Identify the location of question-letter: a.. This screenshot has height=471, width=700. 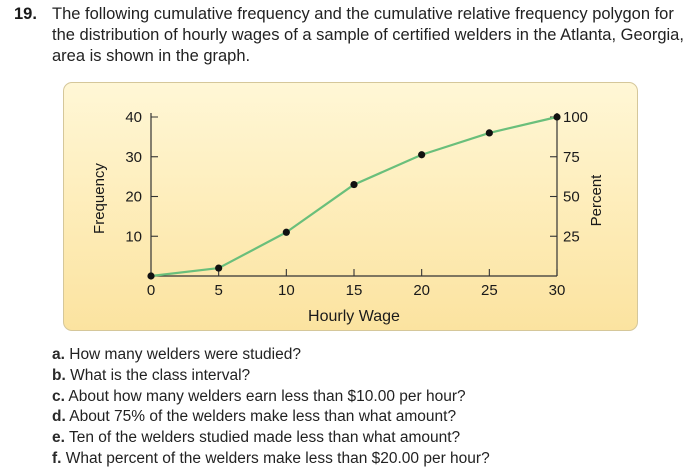
(58, 354).